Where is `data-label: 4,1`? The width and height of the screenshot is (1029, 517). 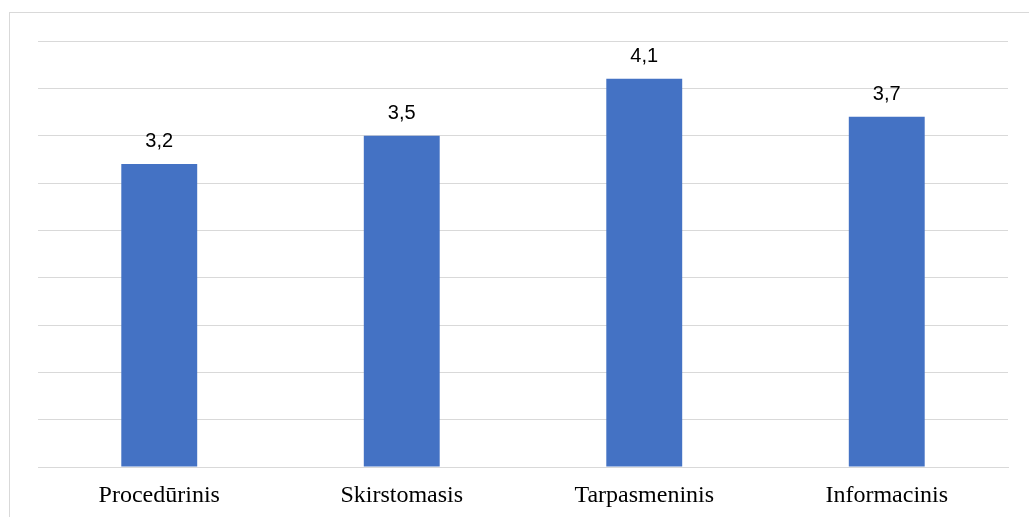 data-label: 4,1 is located at coordinates (644, 54).